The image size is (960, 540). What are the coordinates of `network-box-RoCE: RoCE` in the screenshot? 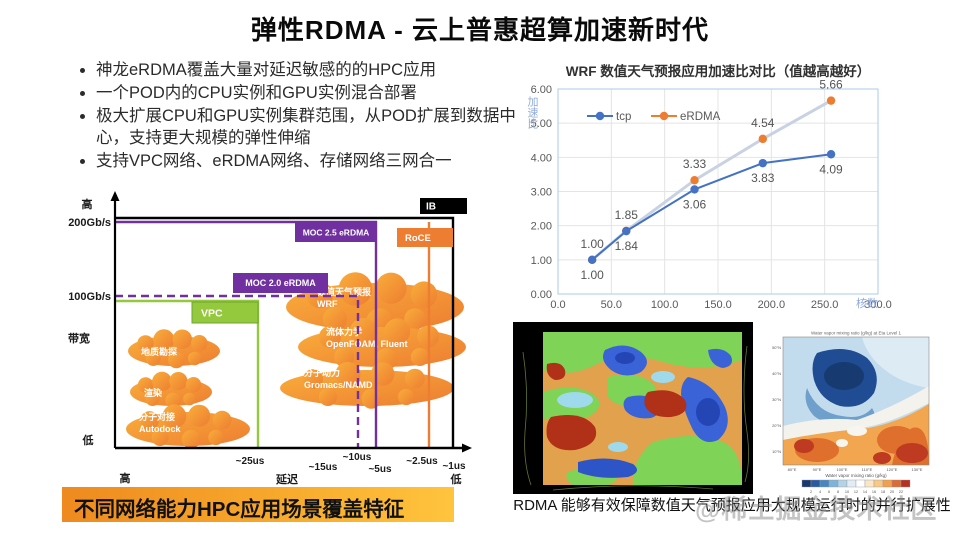 It's located at (425, 237).